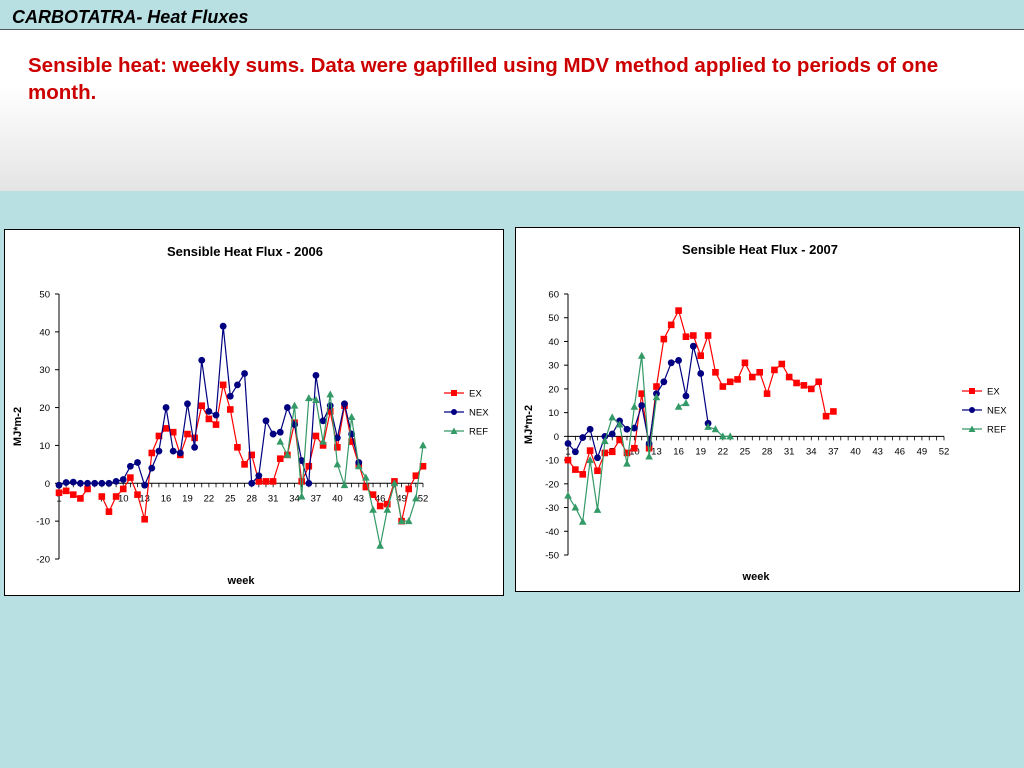 This screenshot has width=1024, height=768. Describe the element at coordinates (767, 451) in the screenshot. I see `x-tick-label: 28` at that location.